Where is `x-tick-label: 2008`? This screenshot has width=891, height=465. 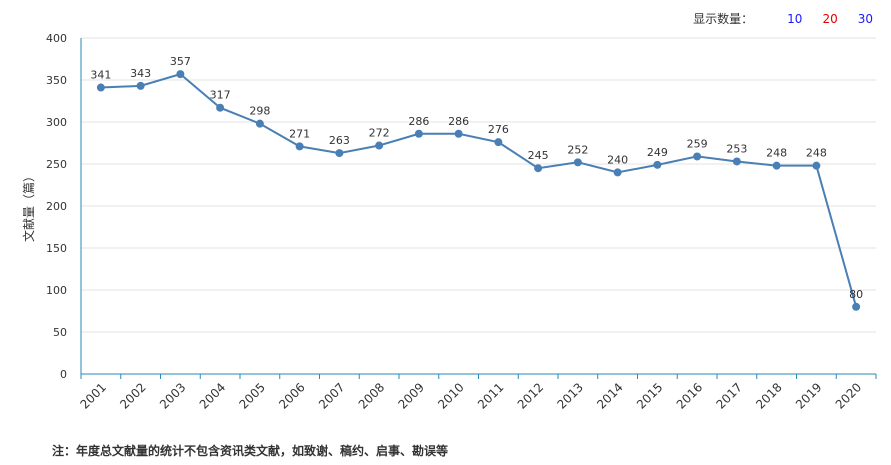 x-tick-label: 2008 is located at coordinates (371, 395).